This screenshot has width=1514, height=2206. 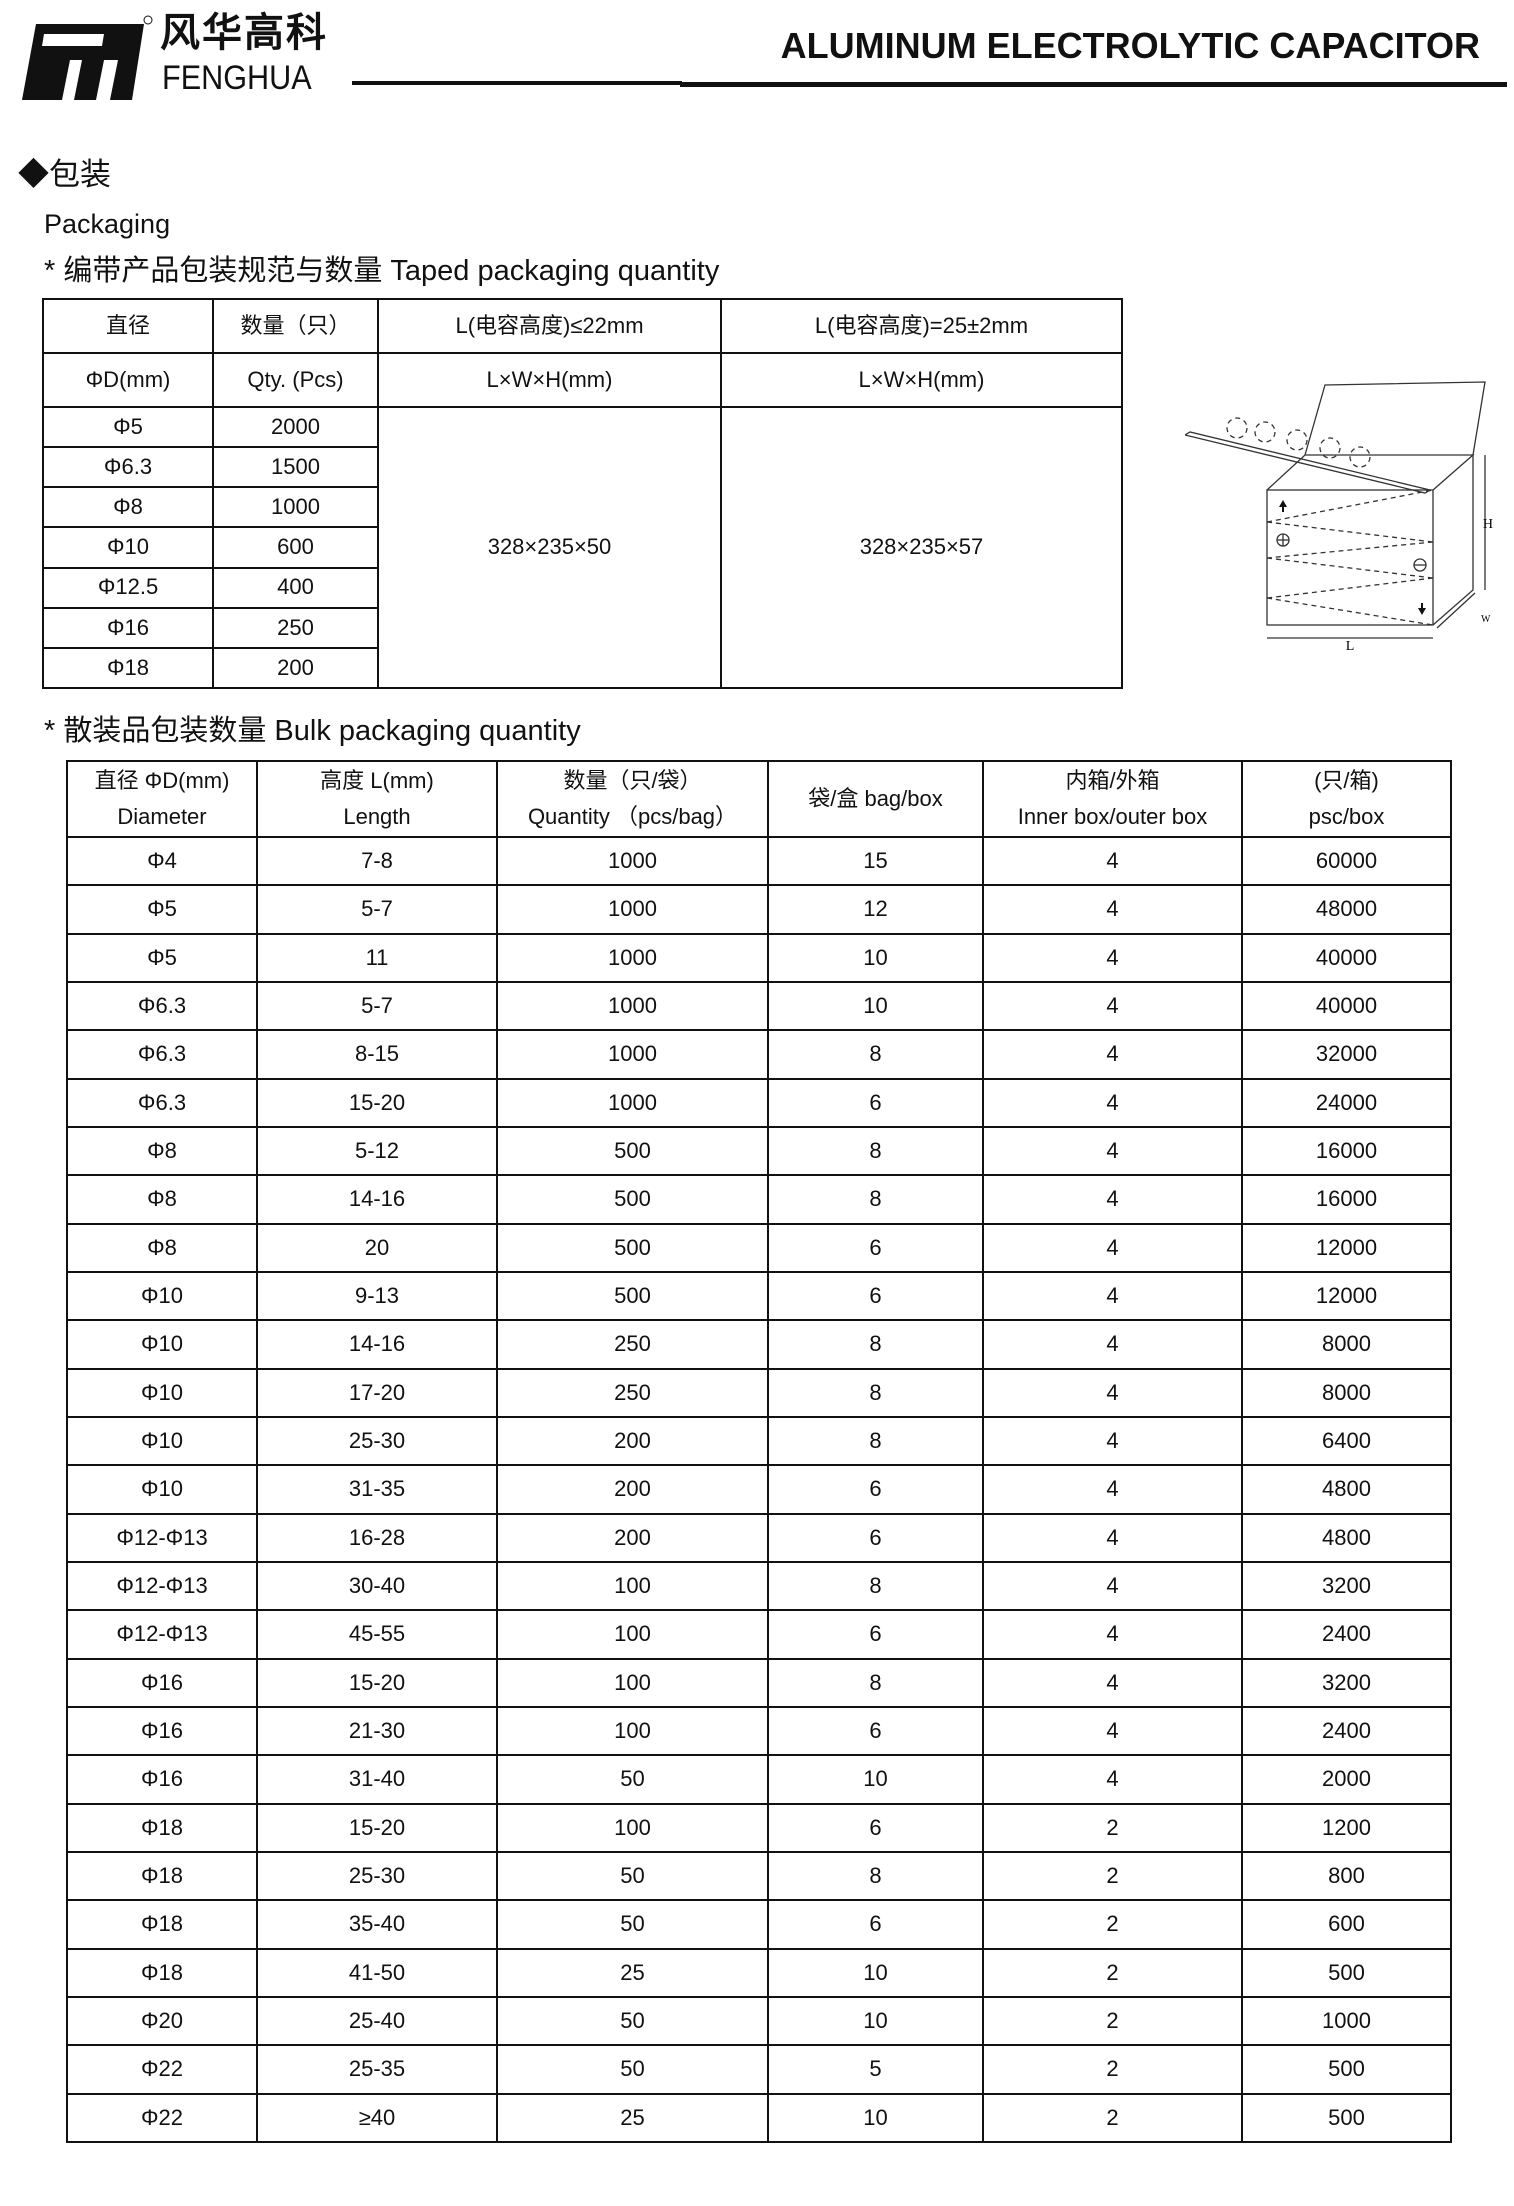 What do you see at coordinates (632, 1441) in the screenshot?
I see `cell-quantity: 200` at bounding box center [632, 1441].